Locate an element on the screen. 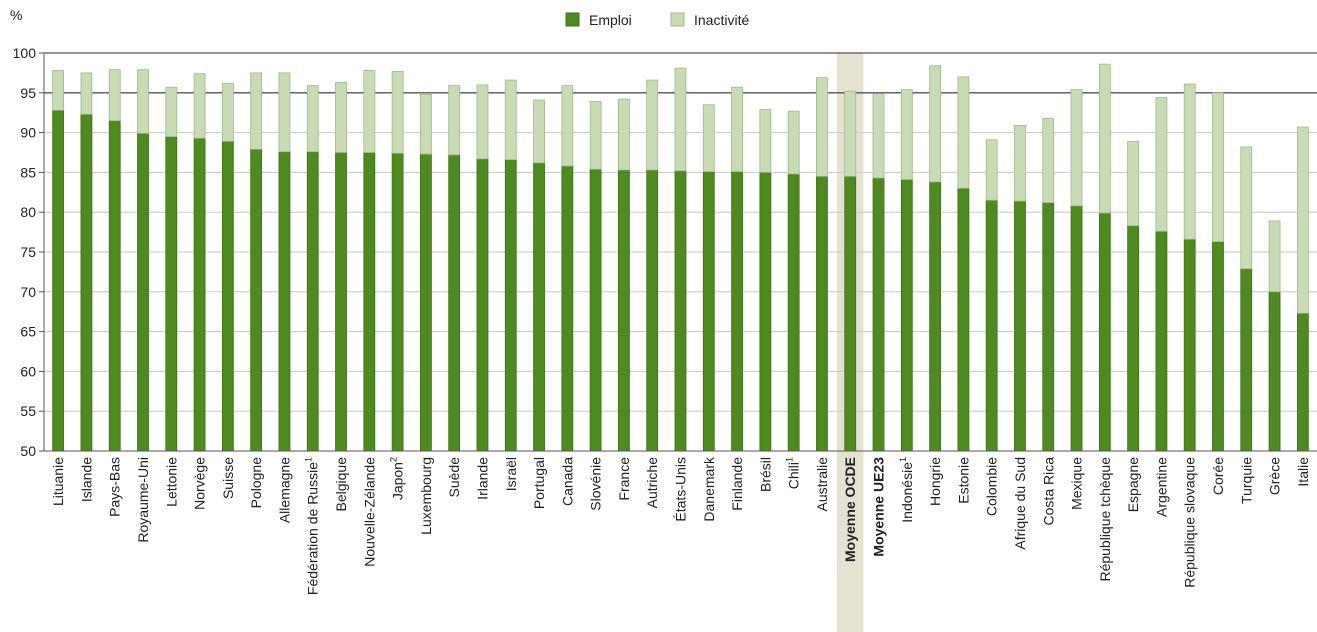 The height and width of the screenshot is (632, 1317). x-category-label: Suède is located at coordinates (454, 477).